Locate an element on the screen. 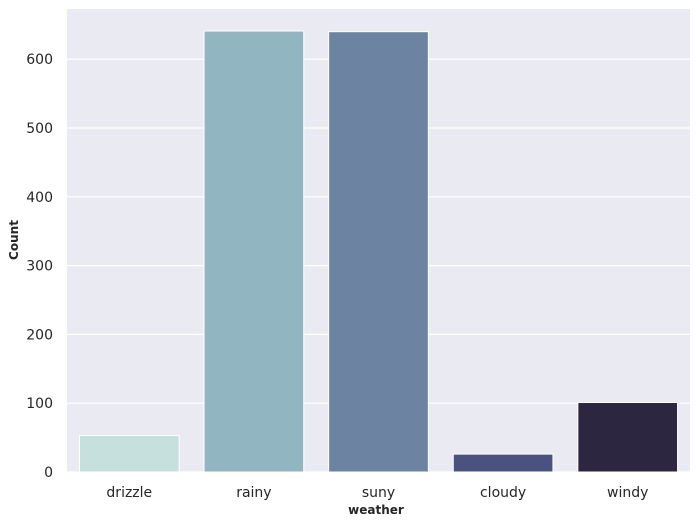 This screenshot has width=696, height=526. y-tick-label: 300 is located at coordinates (39, 267).